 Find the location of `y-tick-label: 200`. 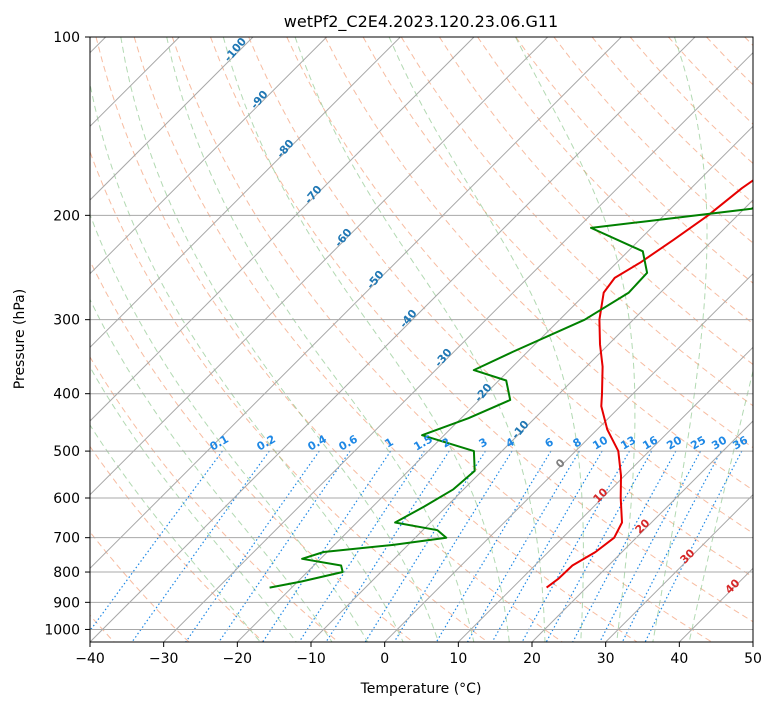

y-tick-label: 200 is located at coordinates (66, 216).